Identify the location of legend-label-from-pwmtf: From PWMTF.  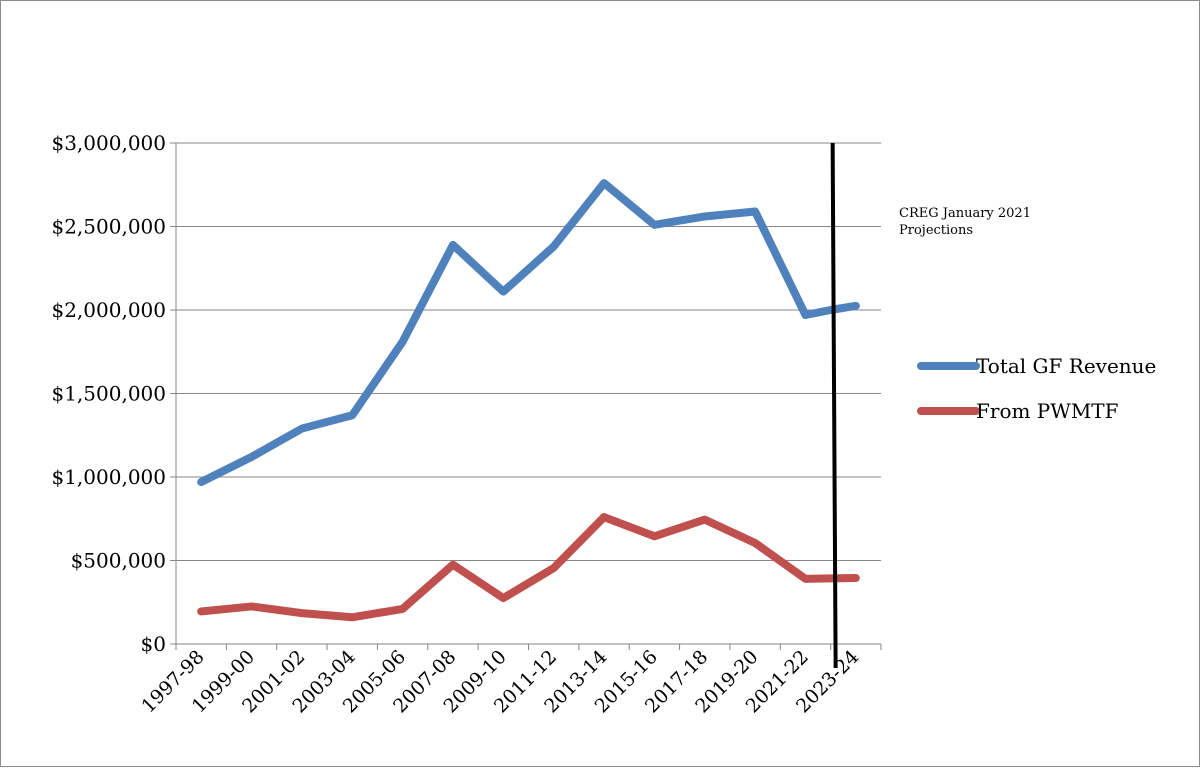
(1047, 411).